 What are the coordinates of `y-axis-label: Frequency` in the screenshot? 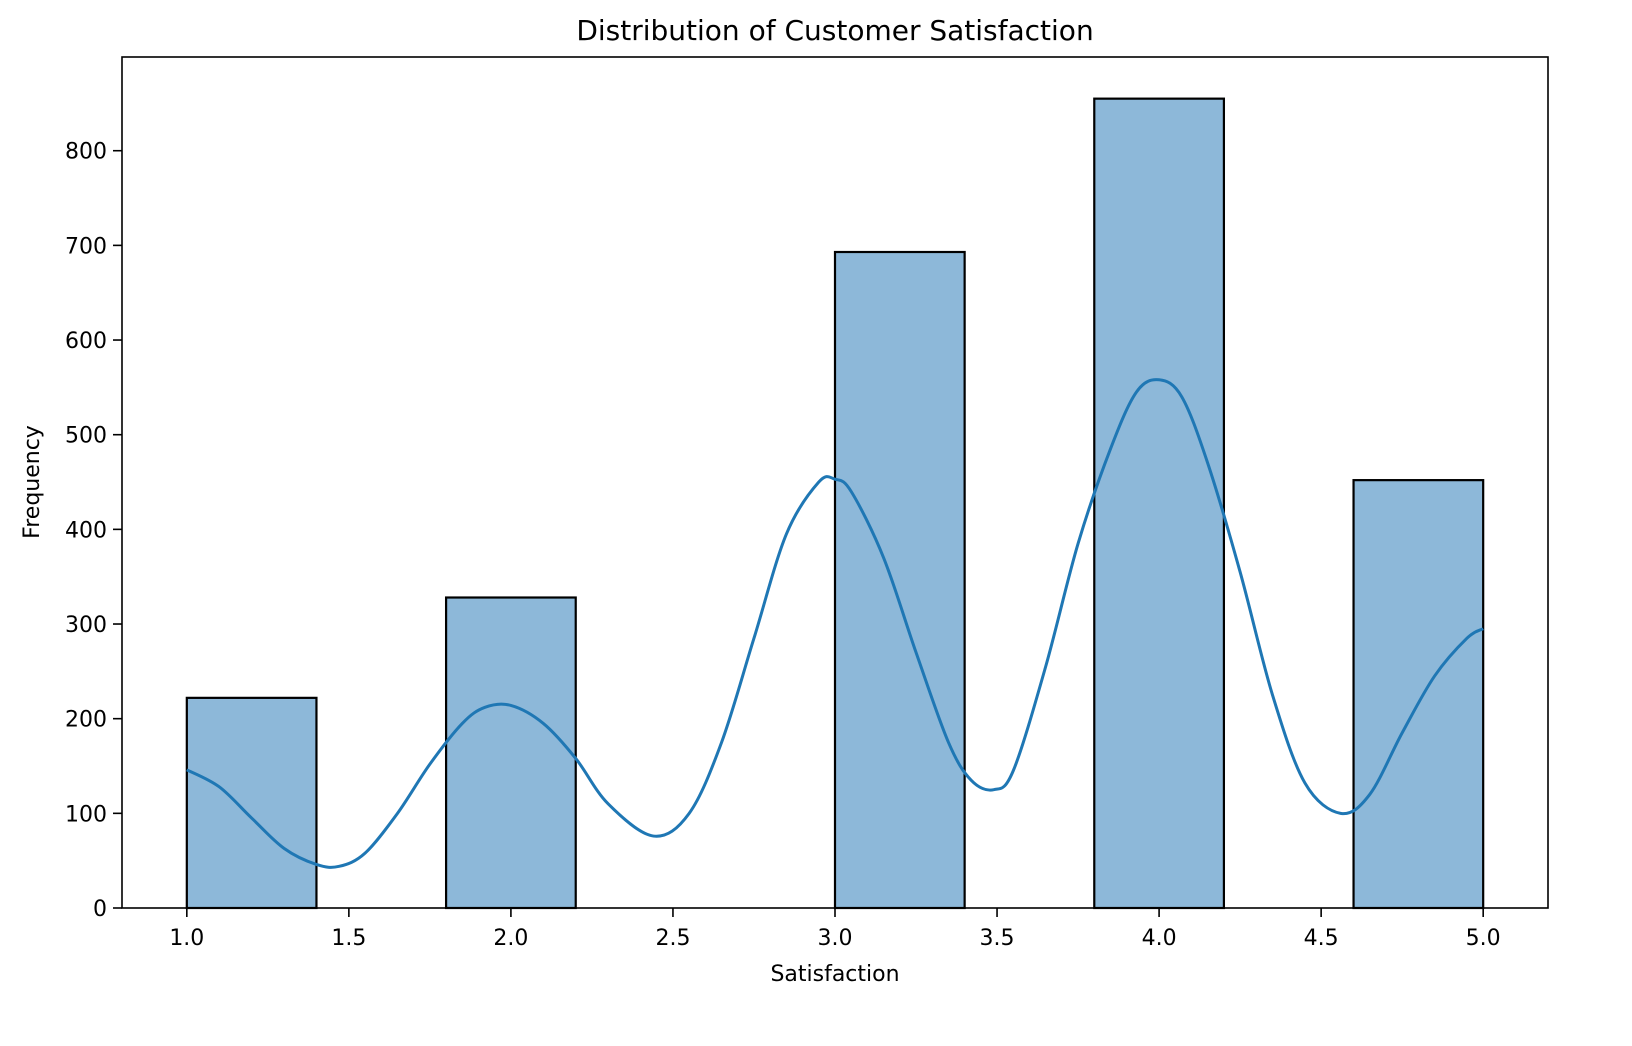 It's located at (32, 482).